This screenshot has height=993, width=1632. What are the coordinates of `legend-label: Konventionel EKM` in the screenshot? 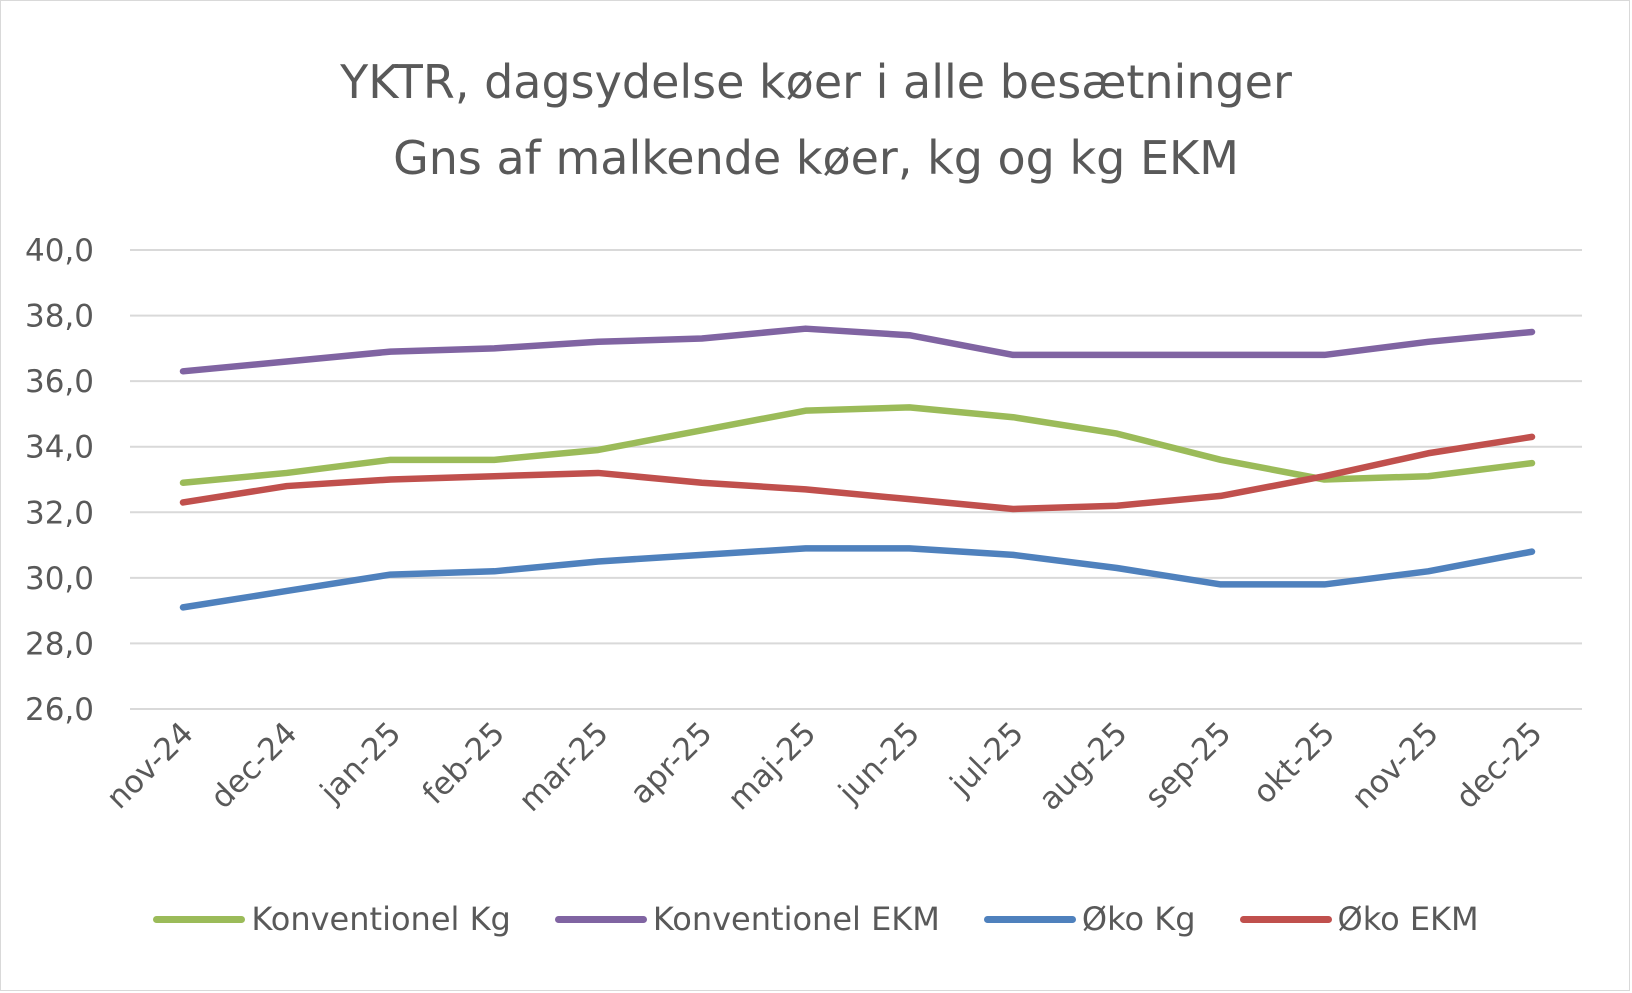 It's located at (796, 919).